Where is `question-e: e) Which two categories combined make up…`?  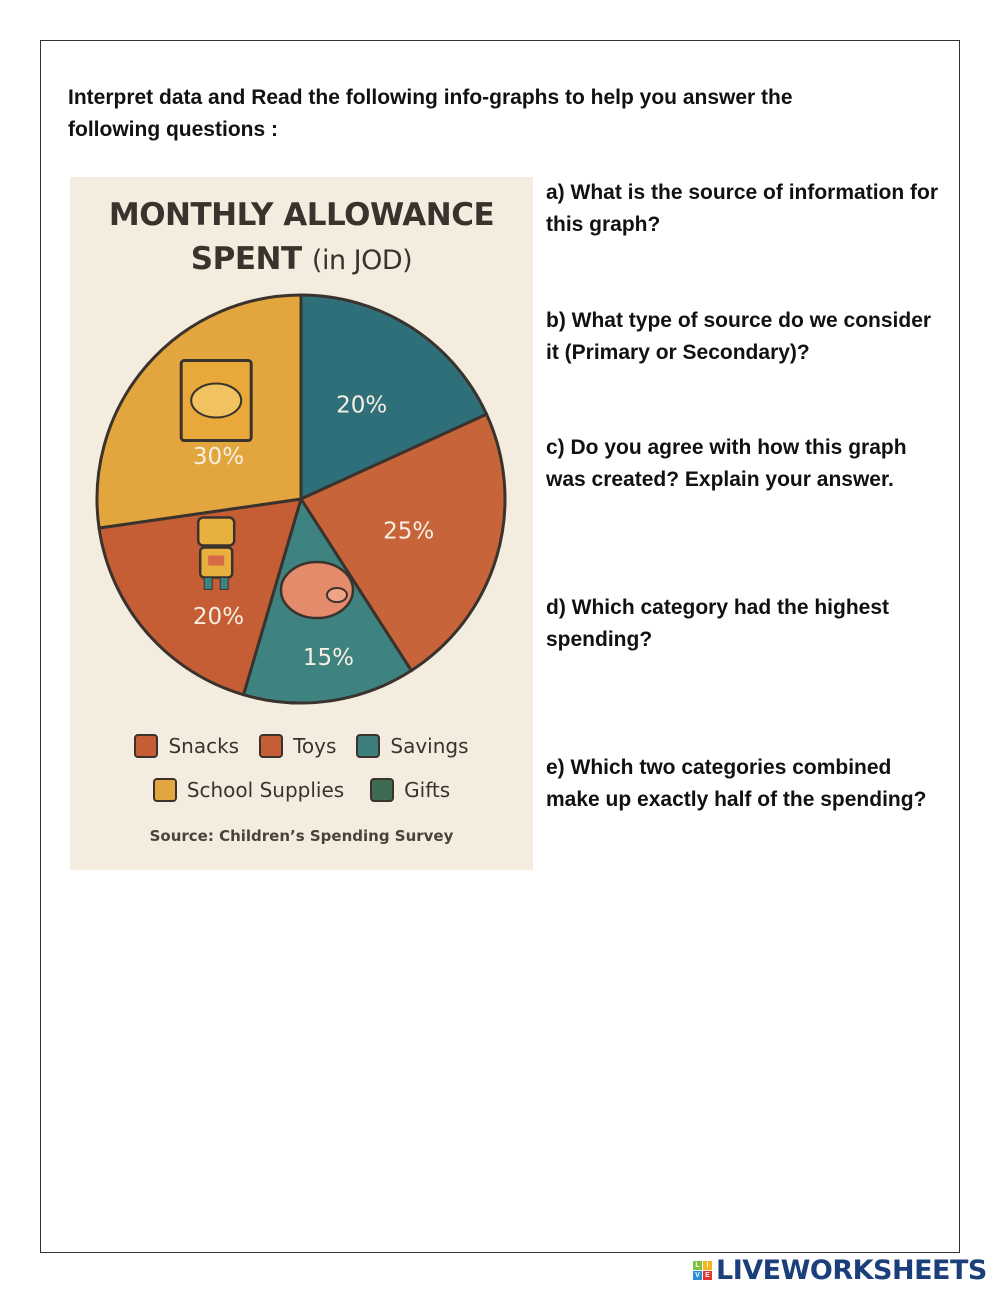 question-e: e) Which two categories combined make up… is located at coordinates (736, 783).